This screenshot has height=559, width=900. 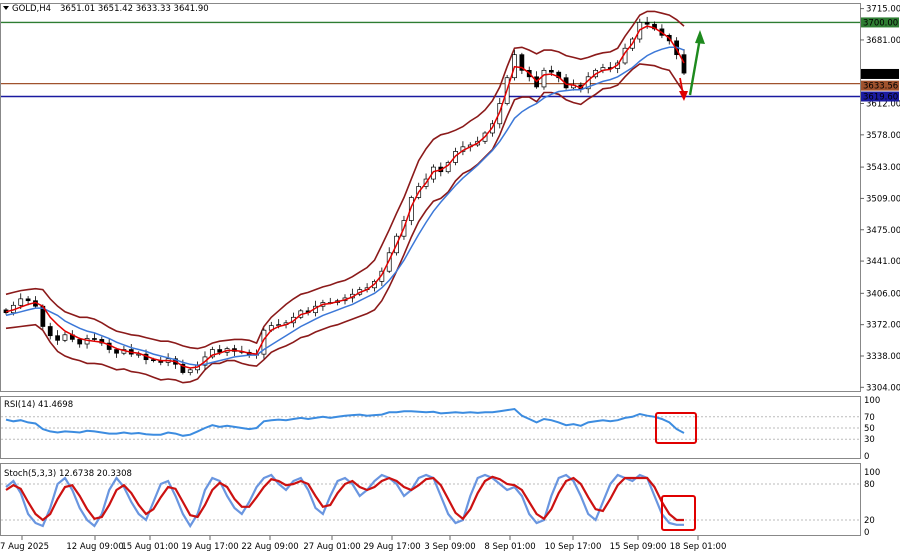 I want to click on up-arrow-icon, so click(x=700, y=37).